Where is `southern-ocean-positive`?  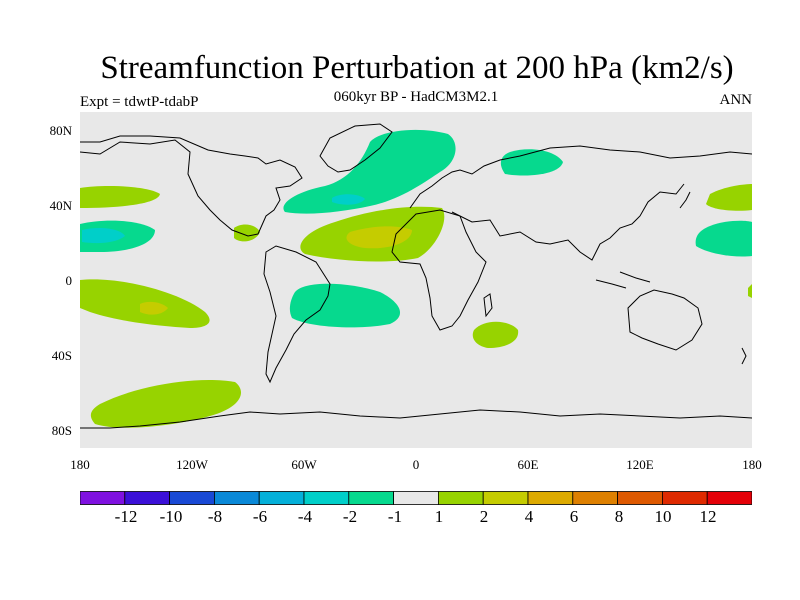
southern-ocean-positive is located at coordinates (166, 404).